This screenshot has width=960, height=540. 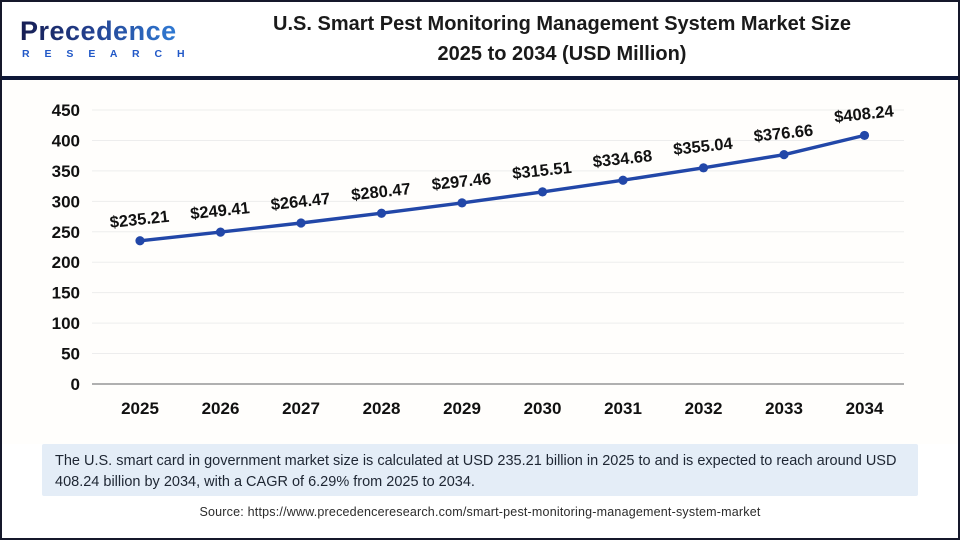 I want to click on data-point-2025, so click(x=140, y=241).